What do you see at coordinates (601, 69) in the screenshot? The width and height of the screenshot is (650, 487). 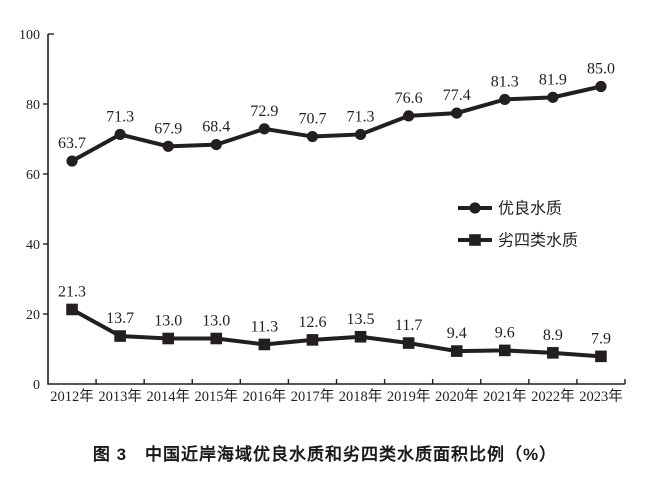 I see `data-point-value-label: 85.0` at bounding box center [601, 69].